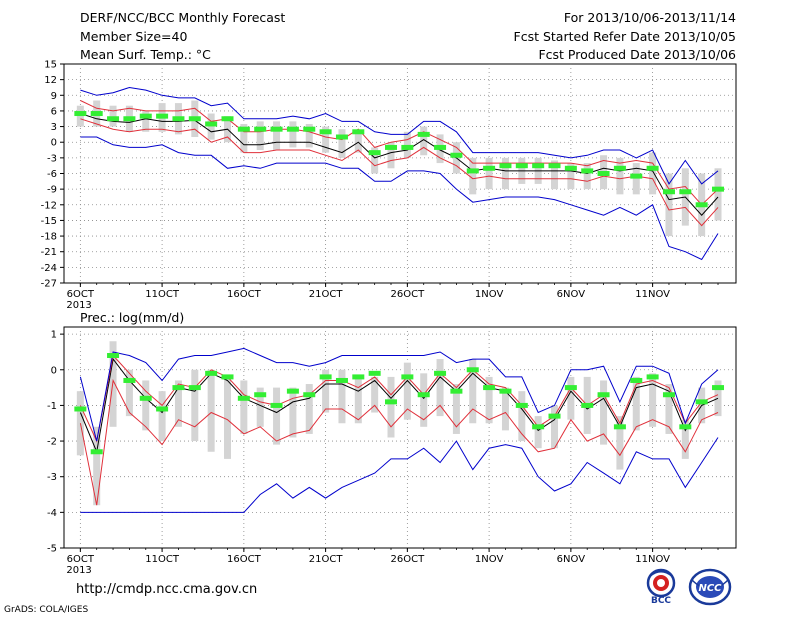  I want to click on series-line-lower, so click(399, 172).